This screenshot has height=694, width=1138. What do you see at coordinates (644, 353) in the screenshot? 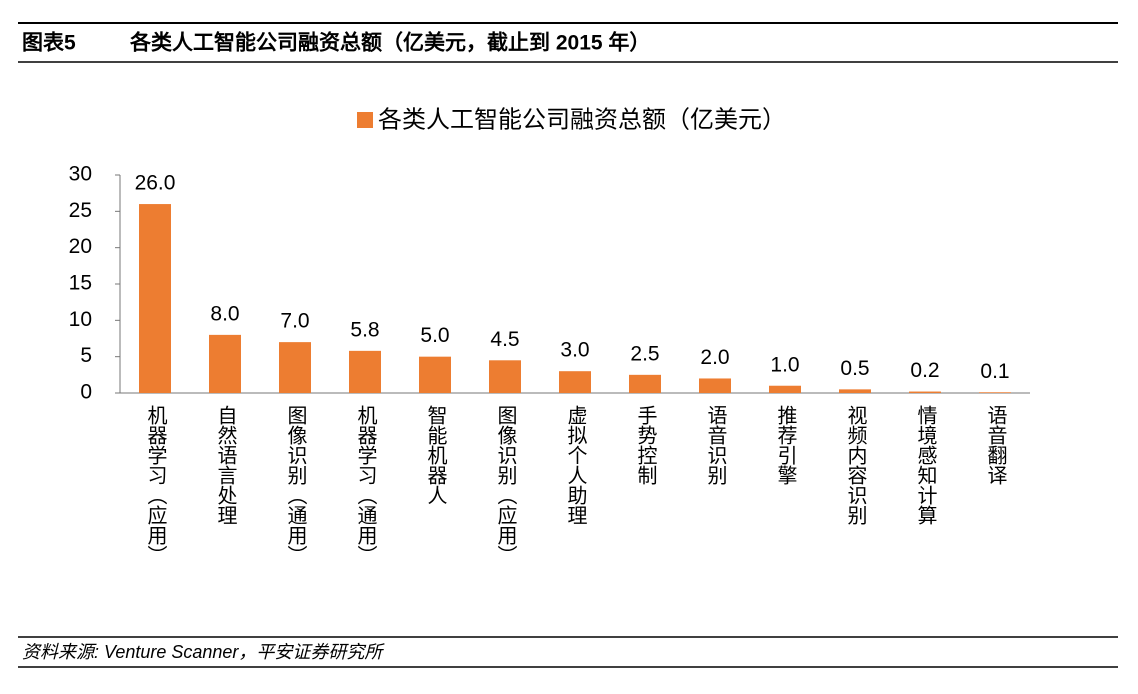
I see `value-label: 2.5` at bounding box center [644, 353].